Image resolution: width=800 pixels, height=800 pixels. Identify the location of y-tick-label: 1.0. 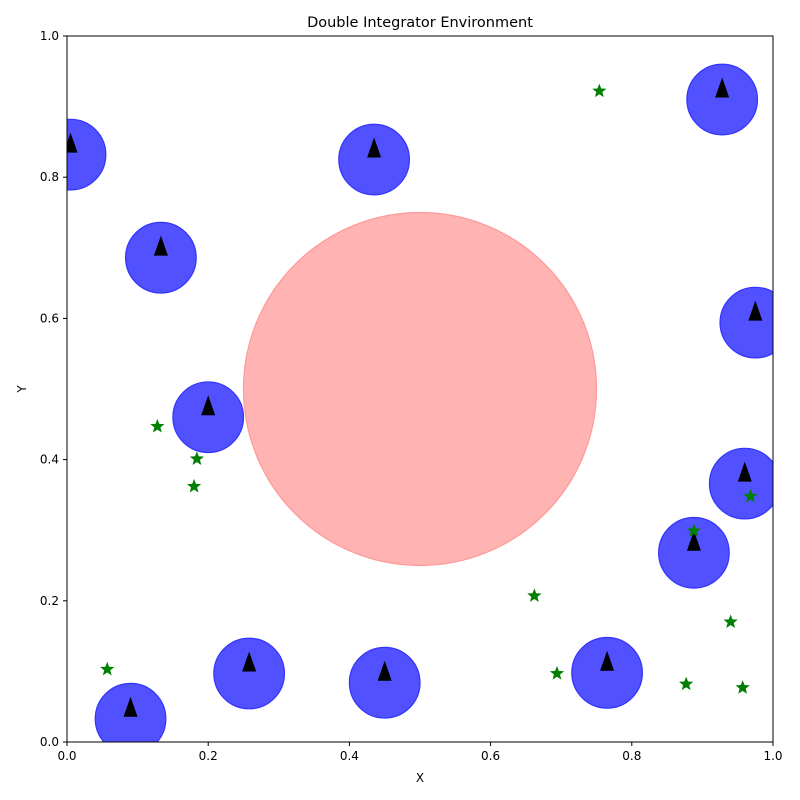
(49, 36).